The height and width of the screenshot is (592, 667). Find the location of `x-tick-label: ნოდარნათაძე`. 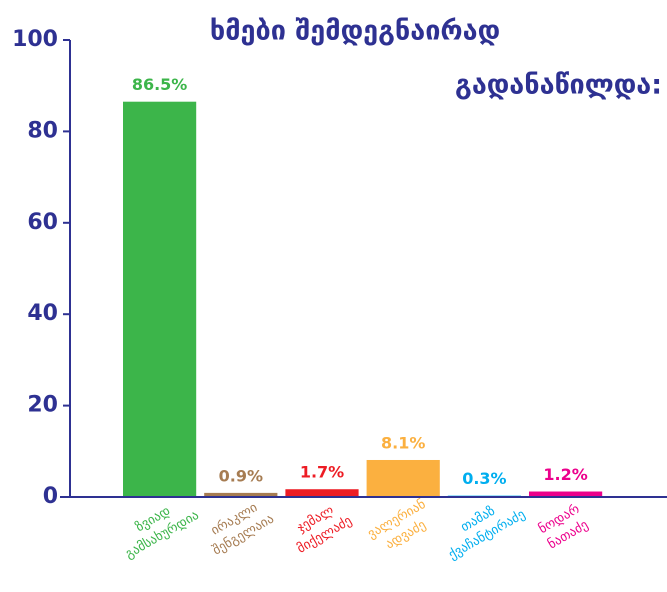

x-tick-label: ნოდარნათაძე is located at coordinates (563, 526).